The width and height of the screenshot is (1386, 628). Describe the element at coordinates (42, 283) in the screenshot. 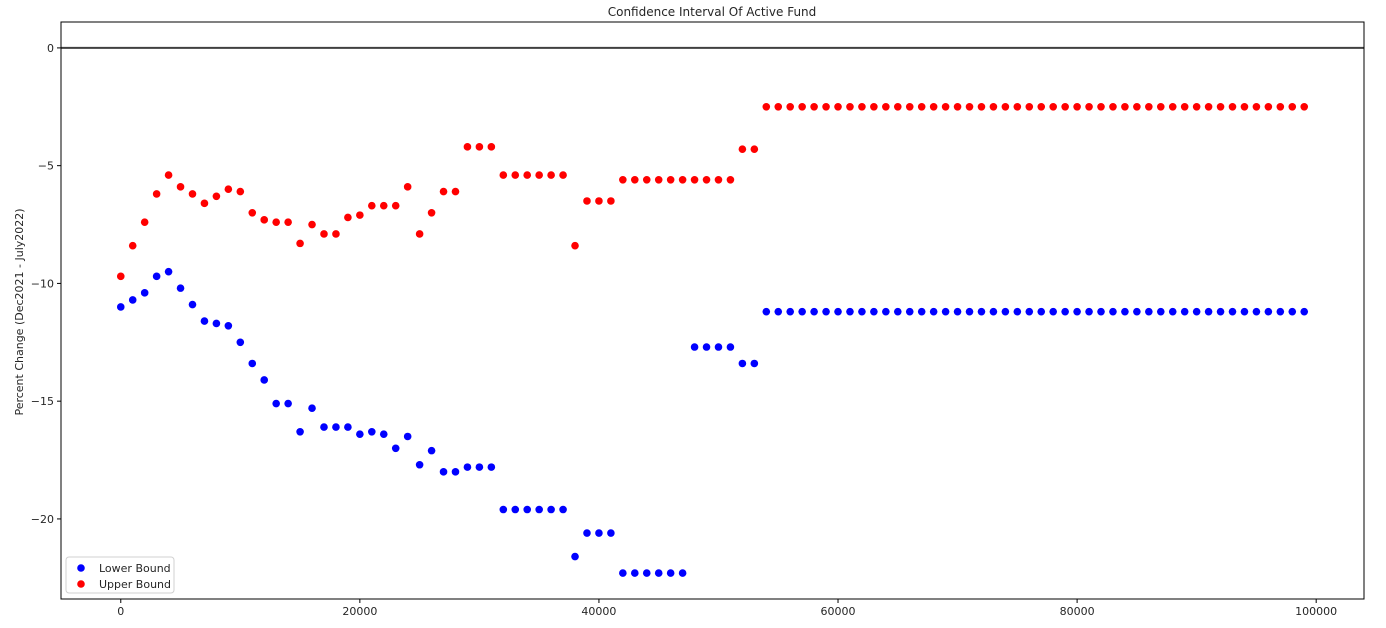

I see `y-tick-label: −10` at that location.